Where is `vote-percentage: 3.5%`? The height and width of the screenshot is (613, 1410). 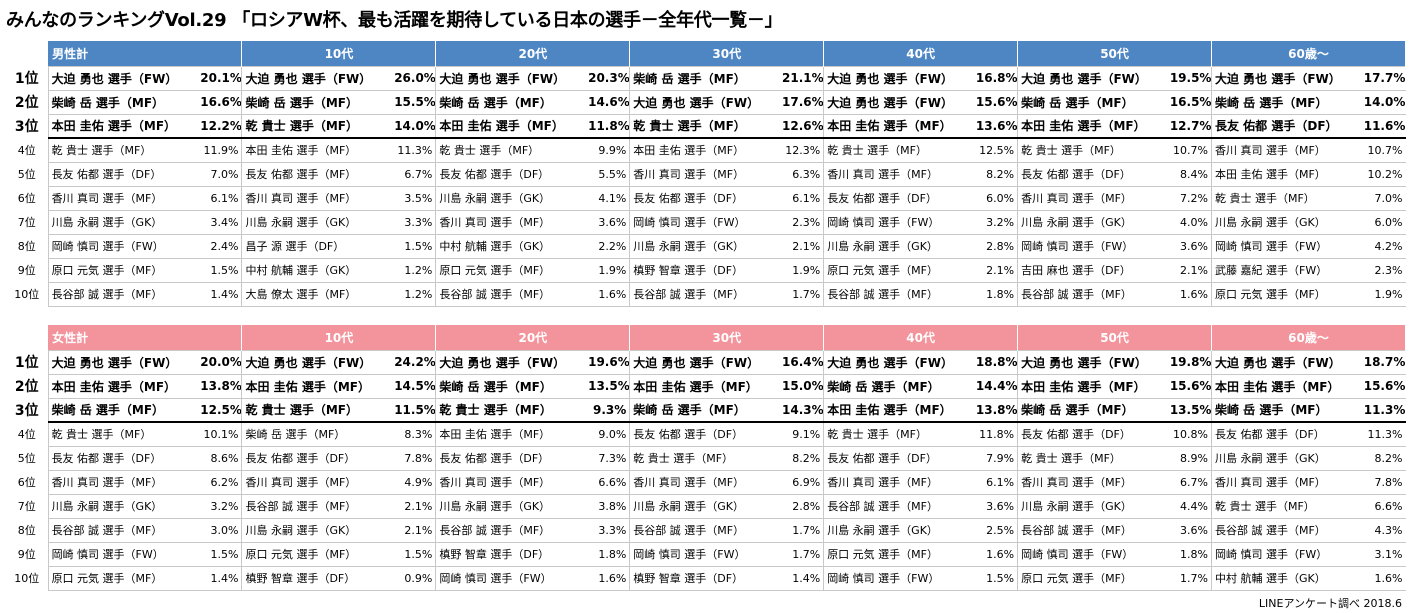 vote-percentage: 3.5% is located at coordinates (414, 198).